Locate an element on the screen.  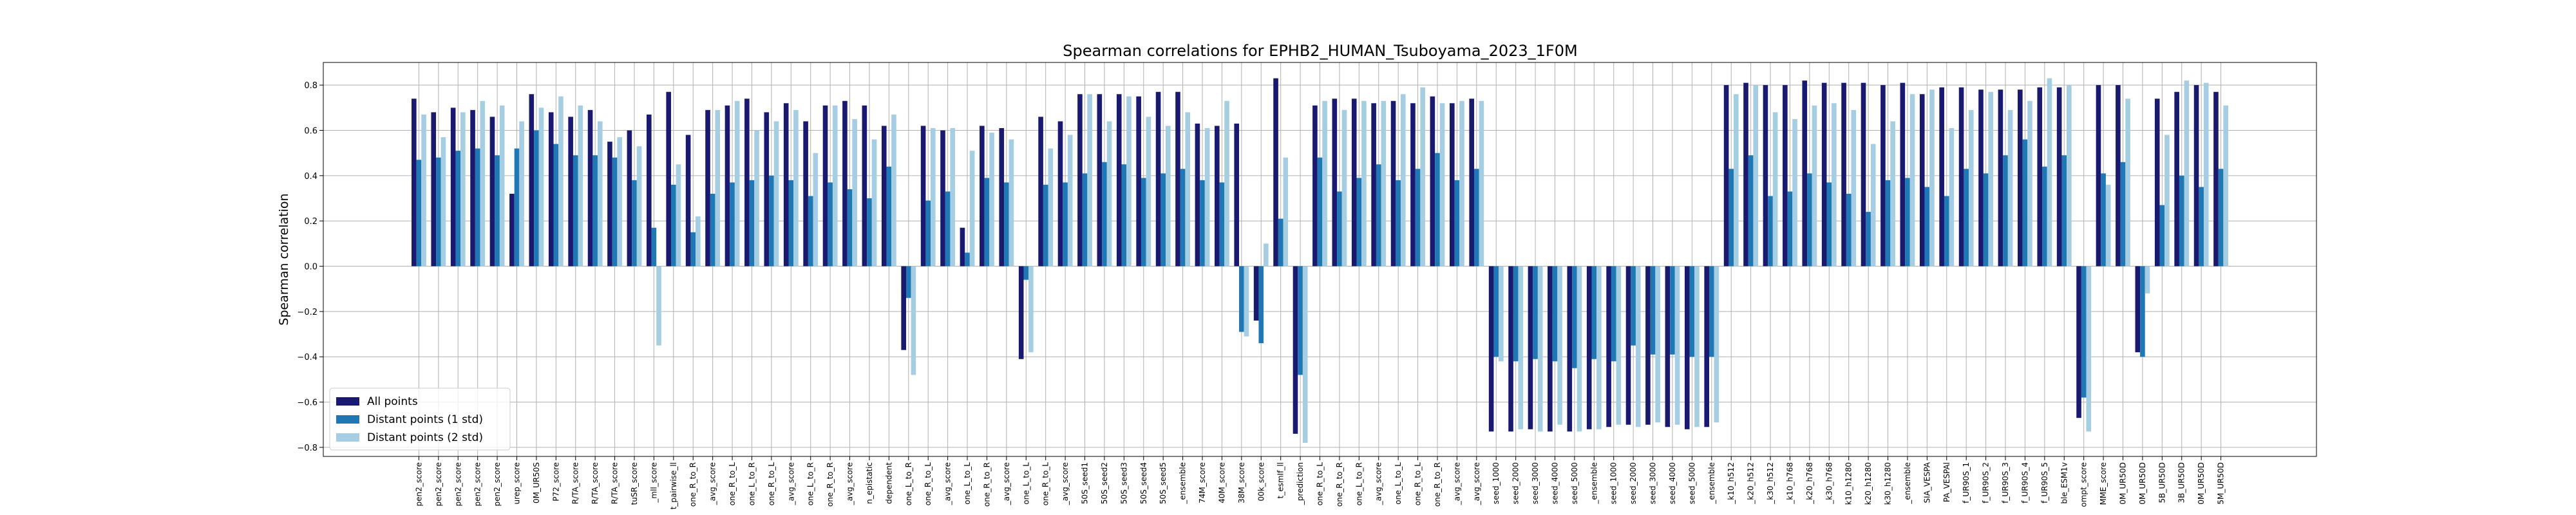
x-tick-label: 0M_UR50D is located at coordinates (2123, 484).